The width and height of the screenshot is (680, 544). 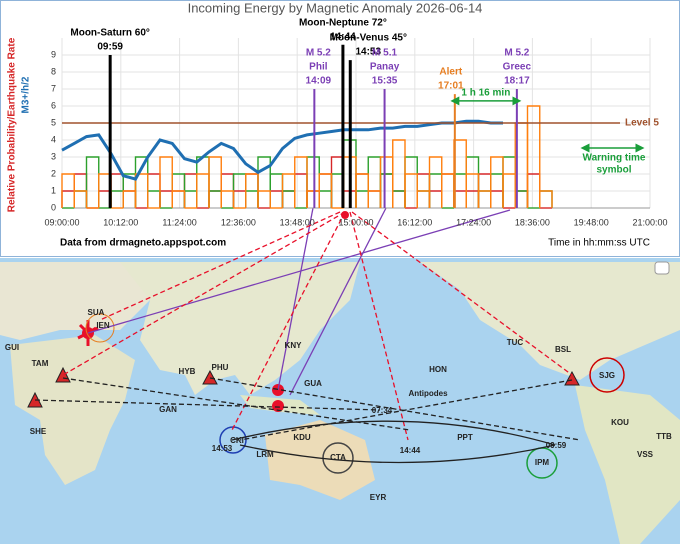 What do you see at coordinates (61, 222) in the screenshot?
I see `x-tick-label: 09:00:00` at bounding box center [61, 222].